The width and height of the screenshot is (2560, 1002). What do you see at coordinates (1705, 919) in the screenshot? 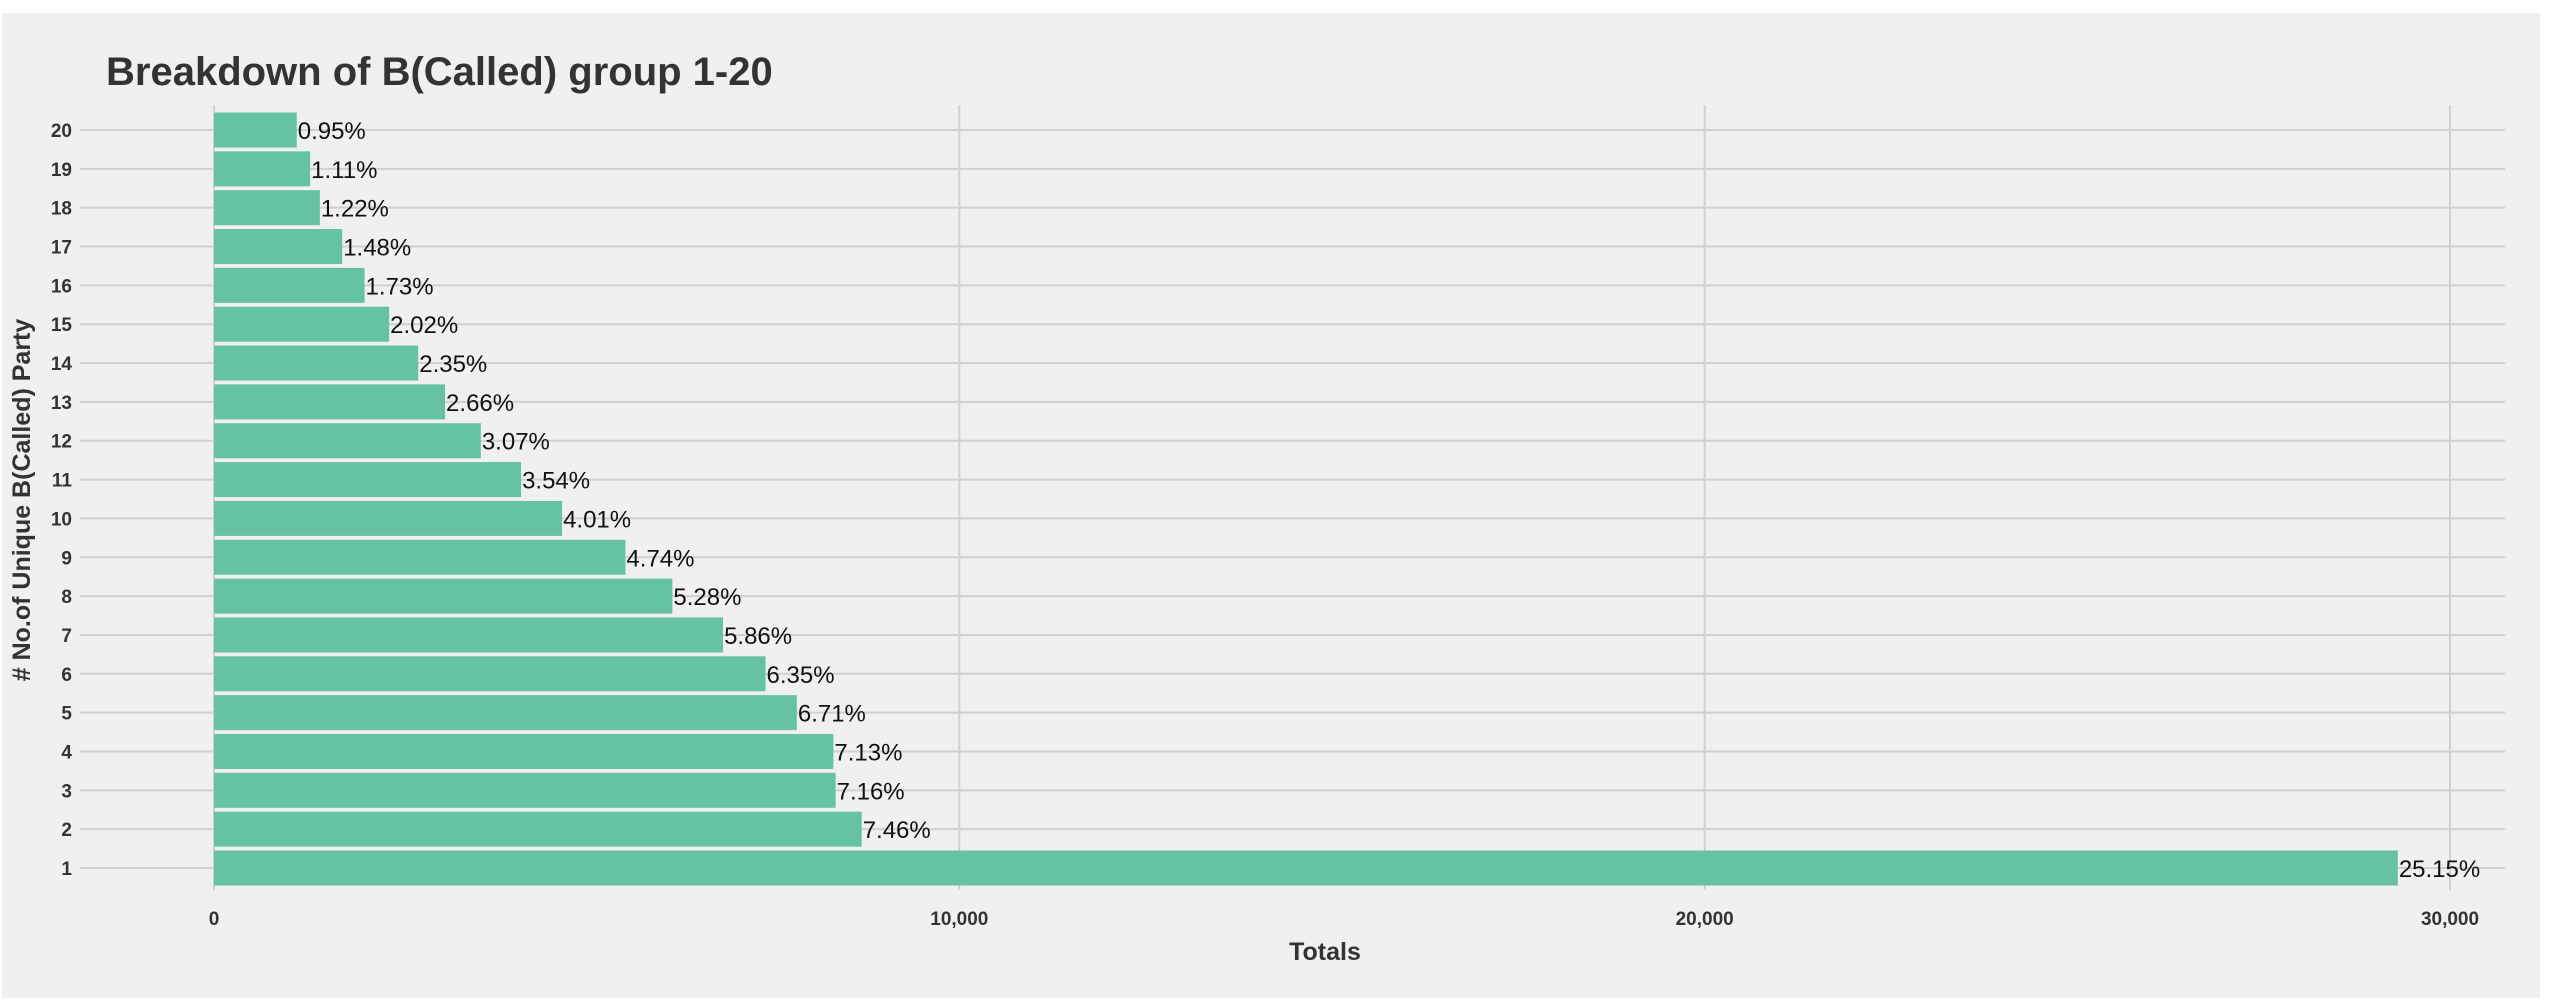
I see `x-tick-label: 20,000` at bounding box center [1705, 919].